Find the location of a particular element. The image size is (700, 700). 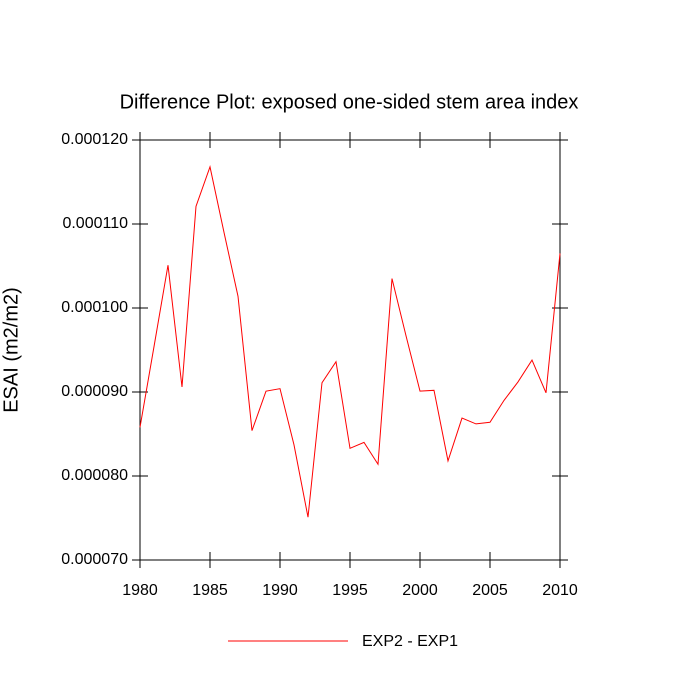

x-tick-label: 1995 is located at coordinates (350, 590).